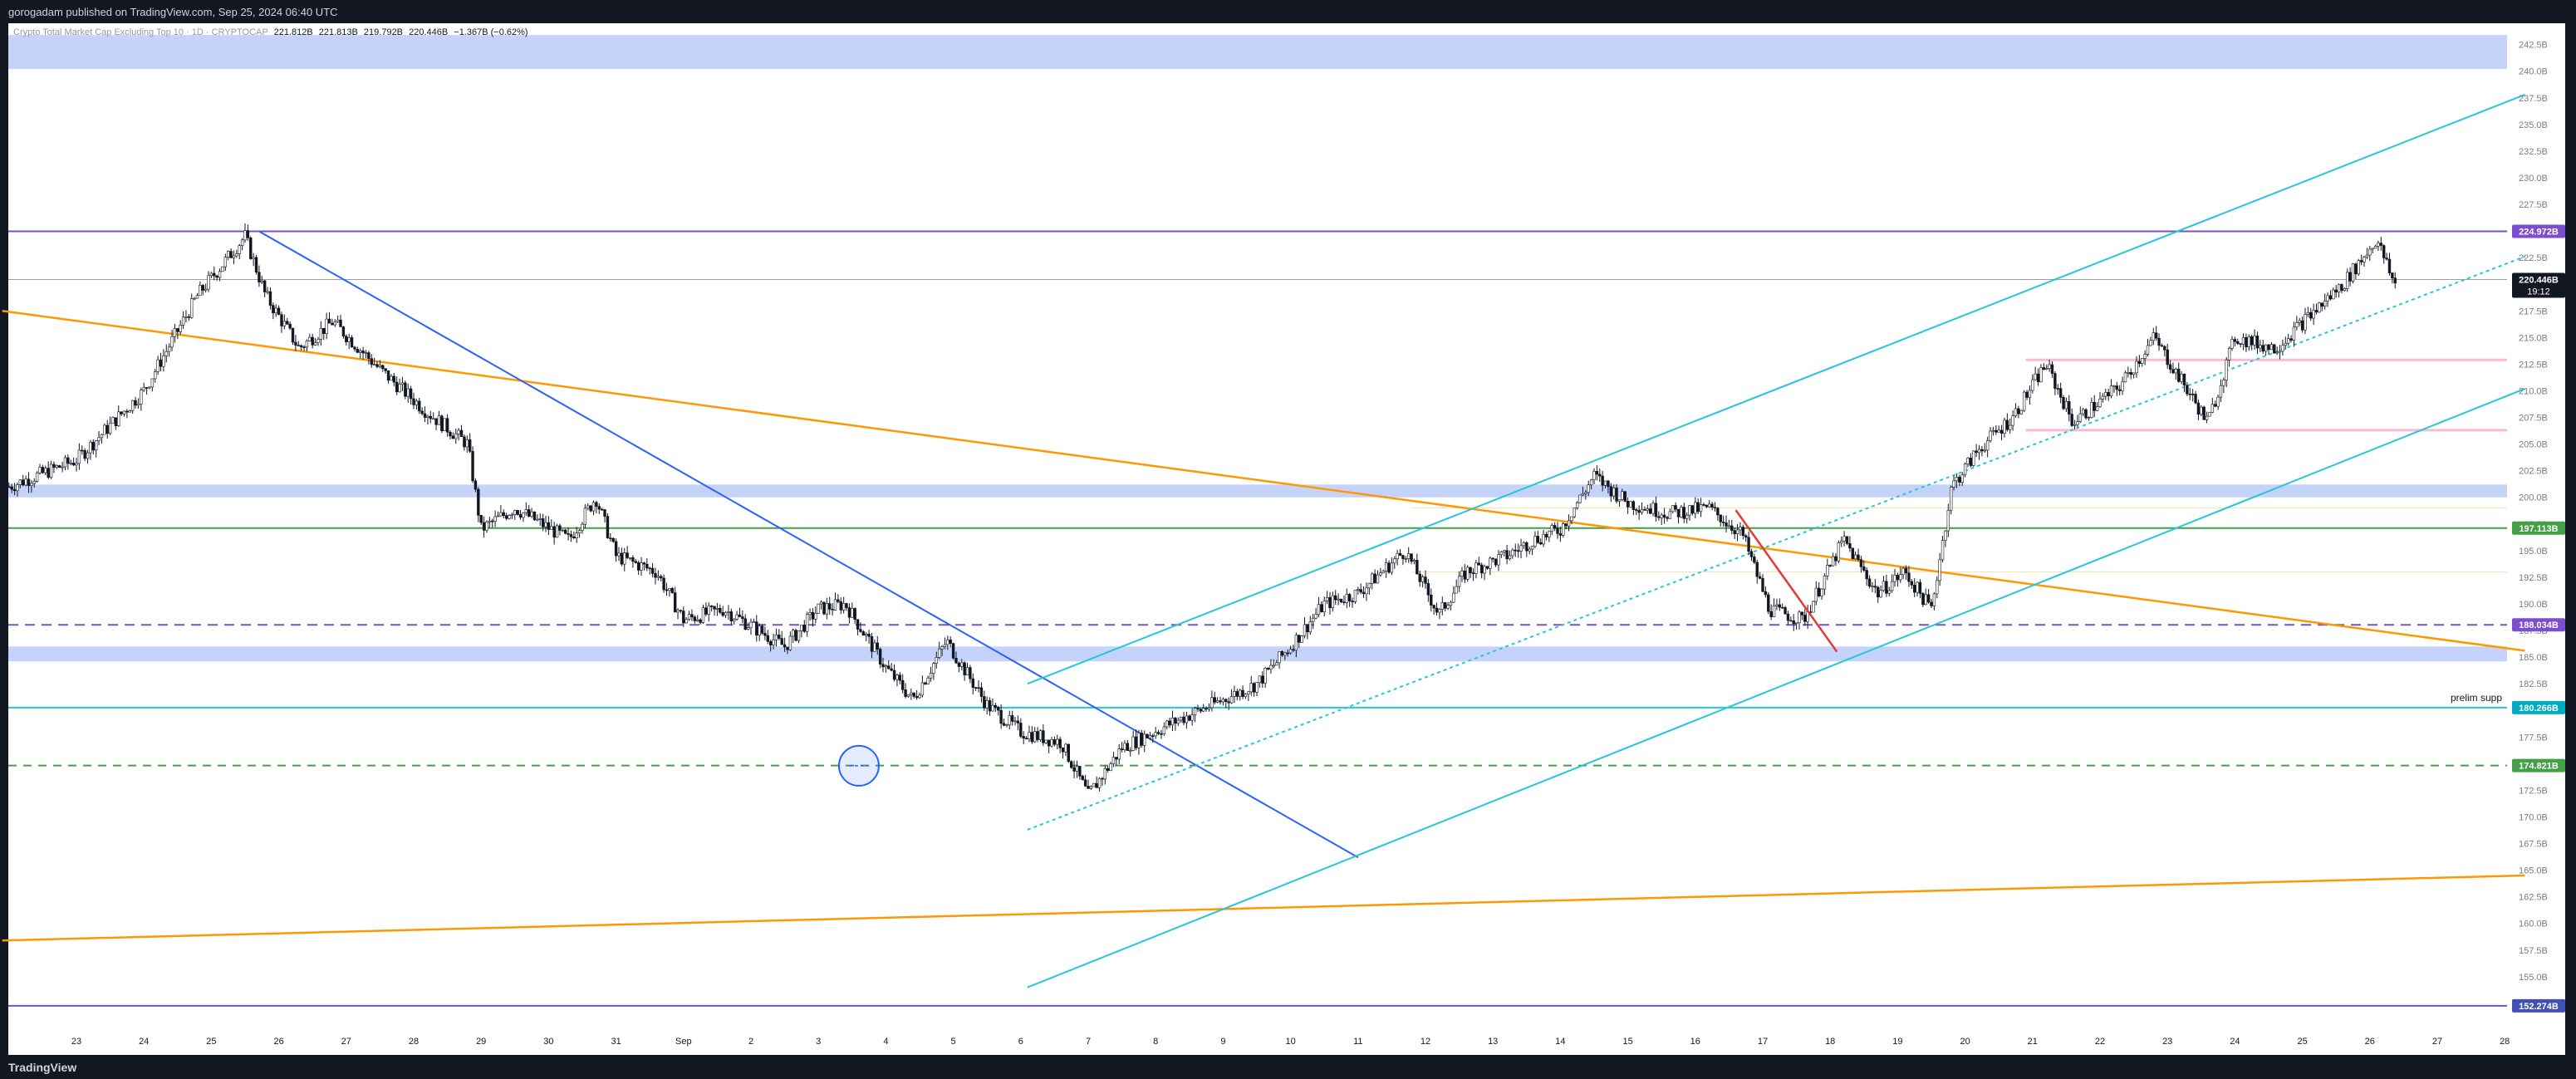 Image resolution: width=2576 pixels, height=1079 pixels. Describe the element at coordinates (2538, 1005) in the screenshot. I see `price-tag-bottom: 152.274B` at that location.